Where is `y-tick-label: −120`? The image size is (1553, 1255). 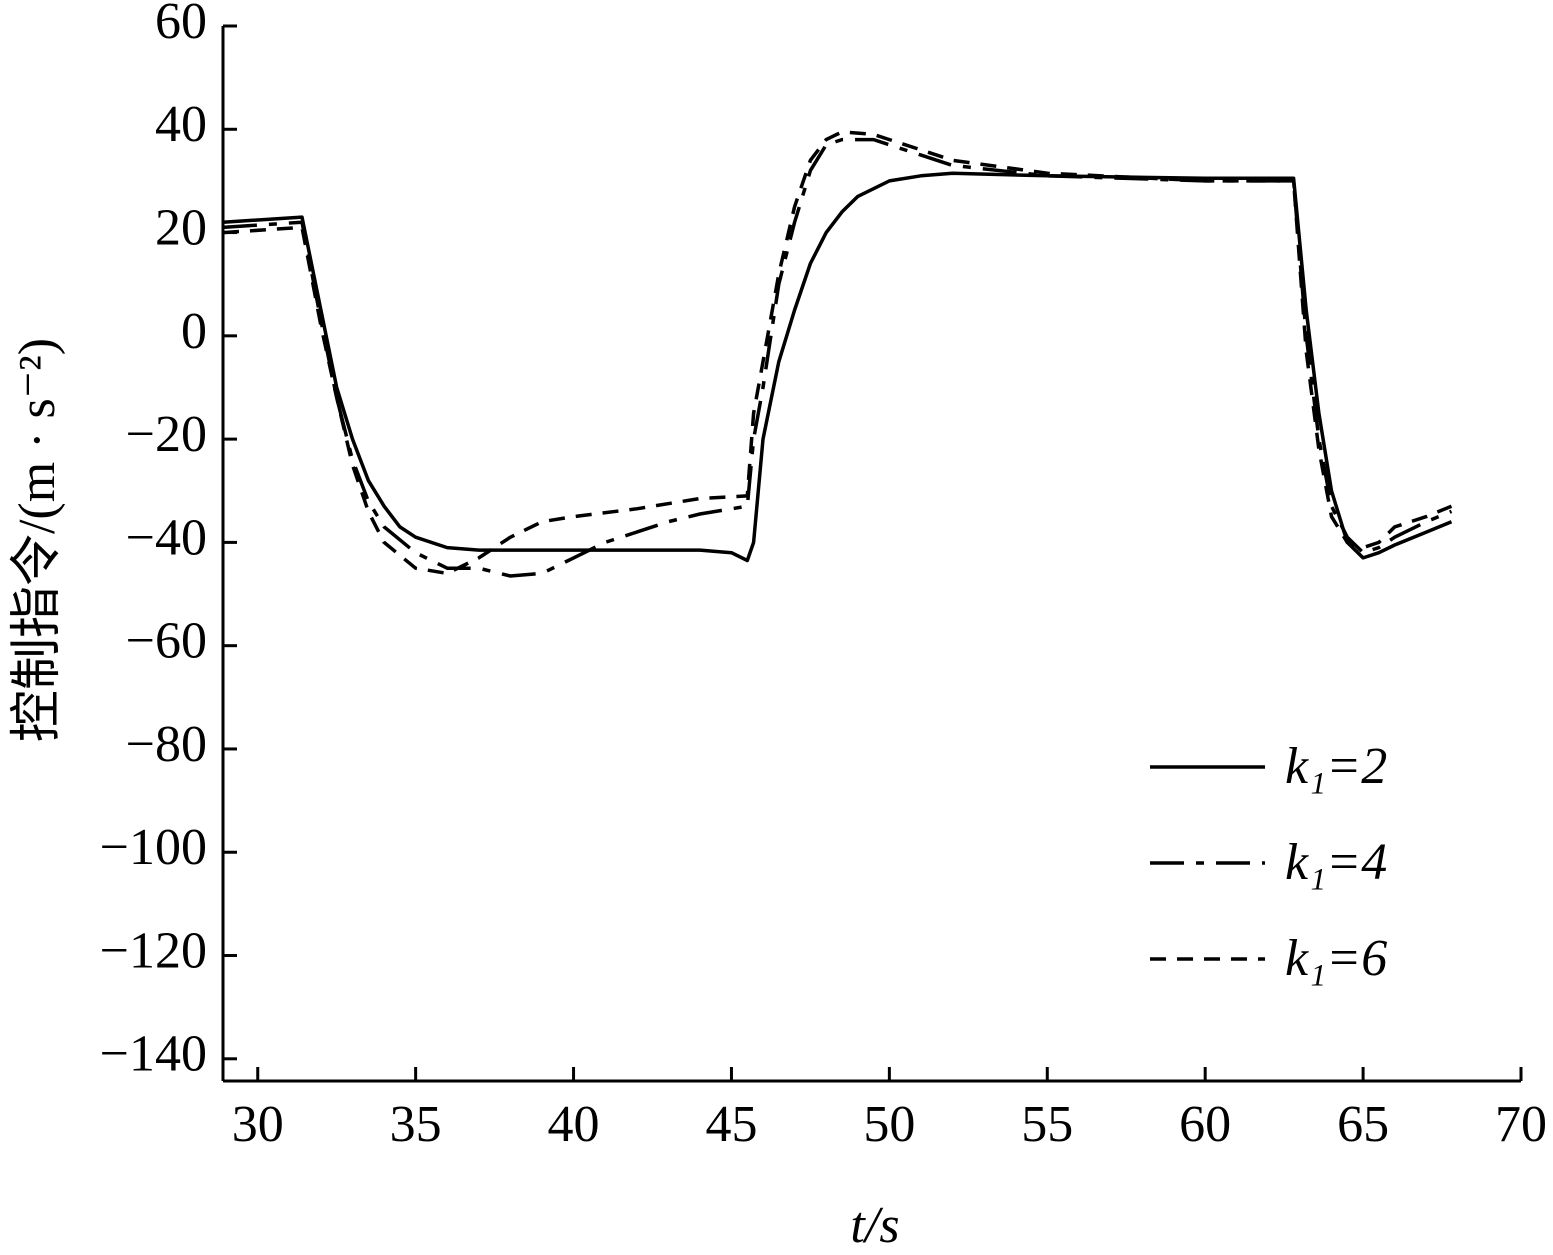
y-tick-label: −120 is located at coordinates (153, 950).